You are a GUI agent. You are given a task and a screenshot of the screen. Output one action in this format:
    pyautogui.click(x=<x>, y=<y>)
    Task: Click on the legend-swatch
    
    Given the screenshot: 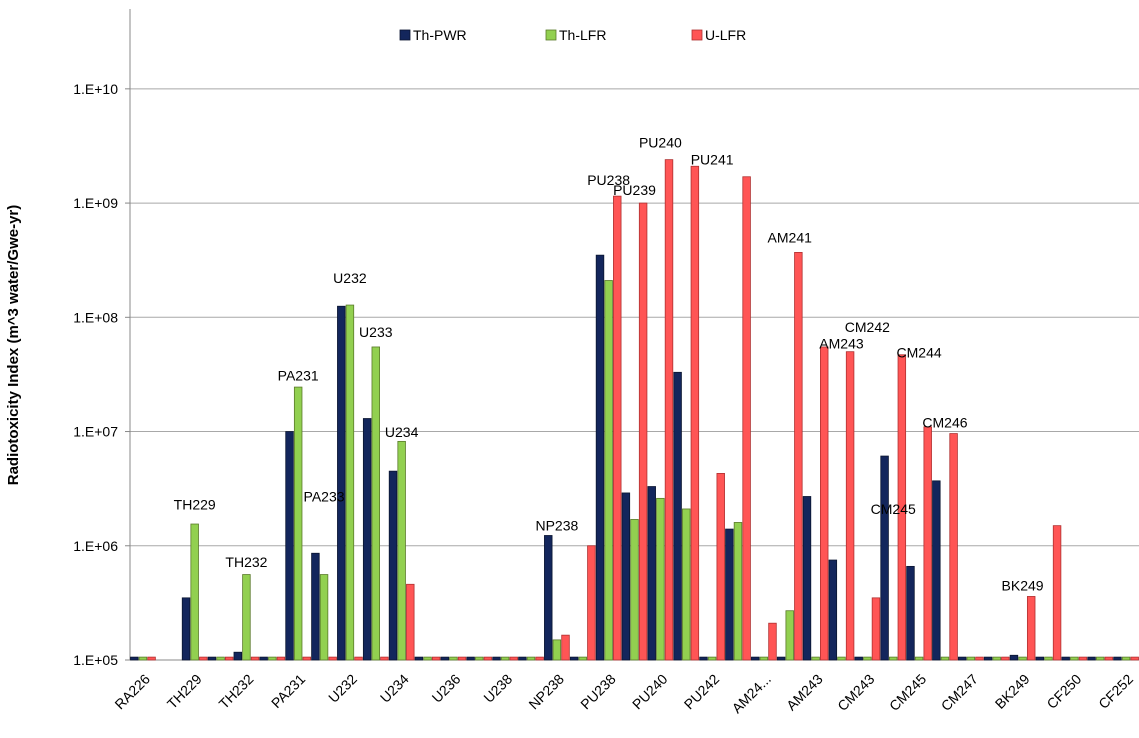 What is the action you would take?
    pyautogui.click(x=697, y=35)
    